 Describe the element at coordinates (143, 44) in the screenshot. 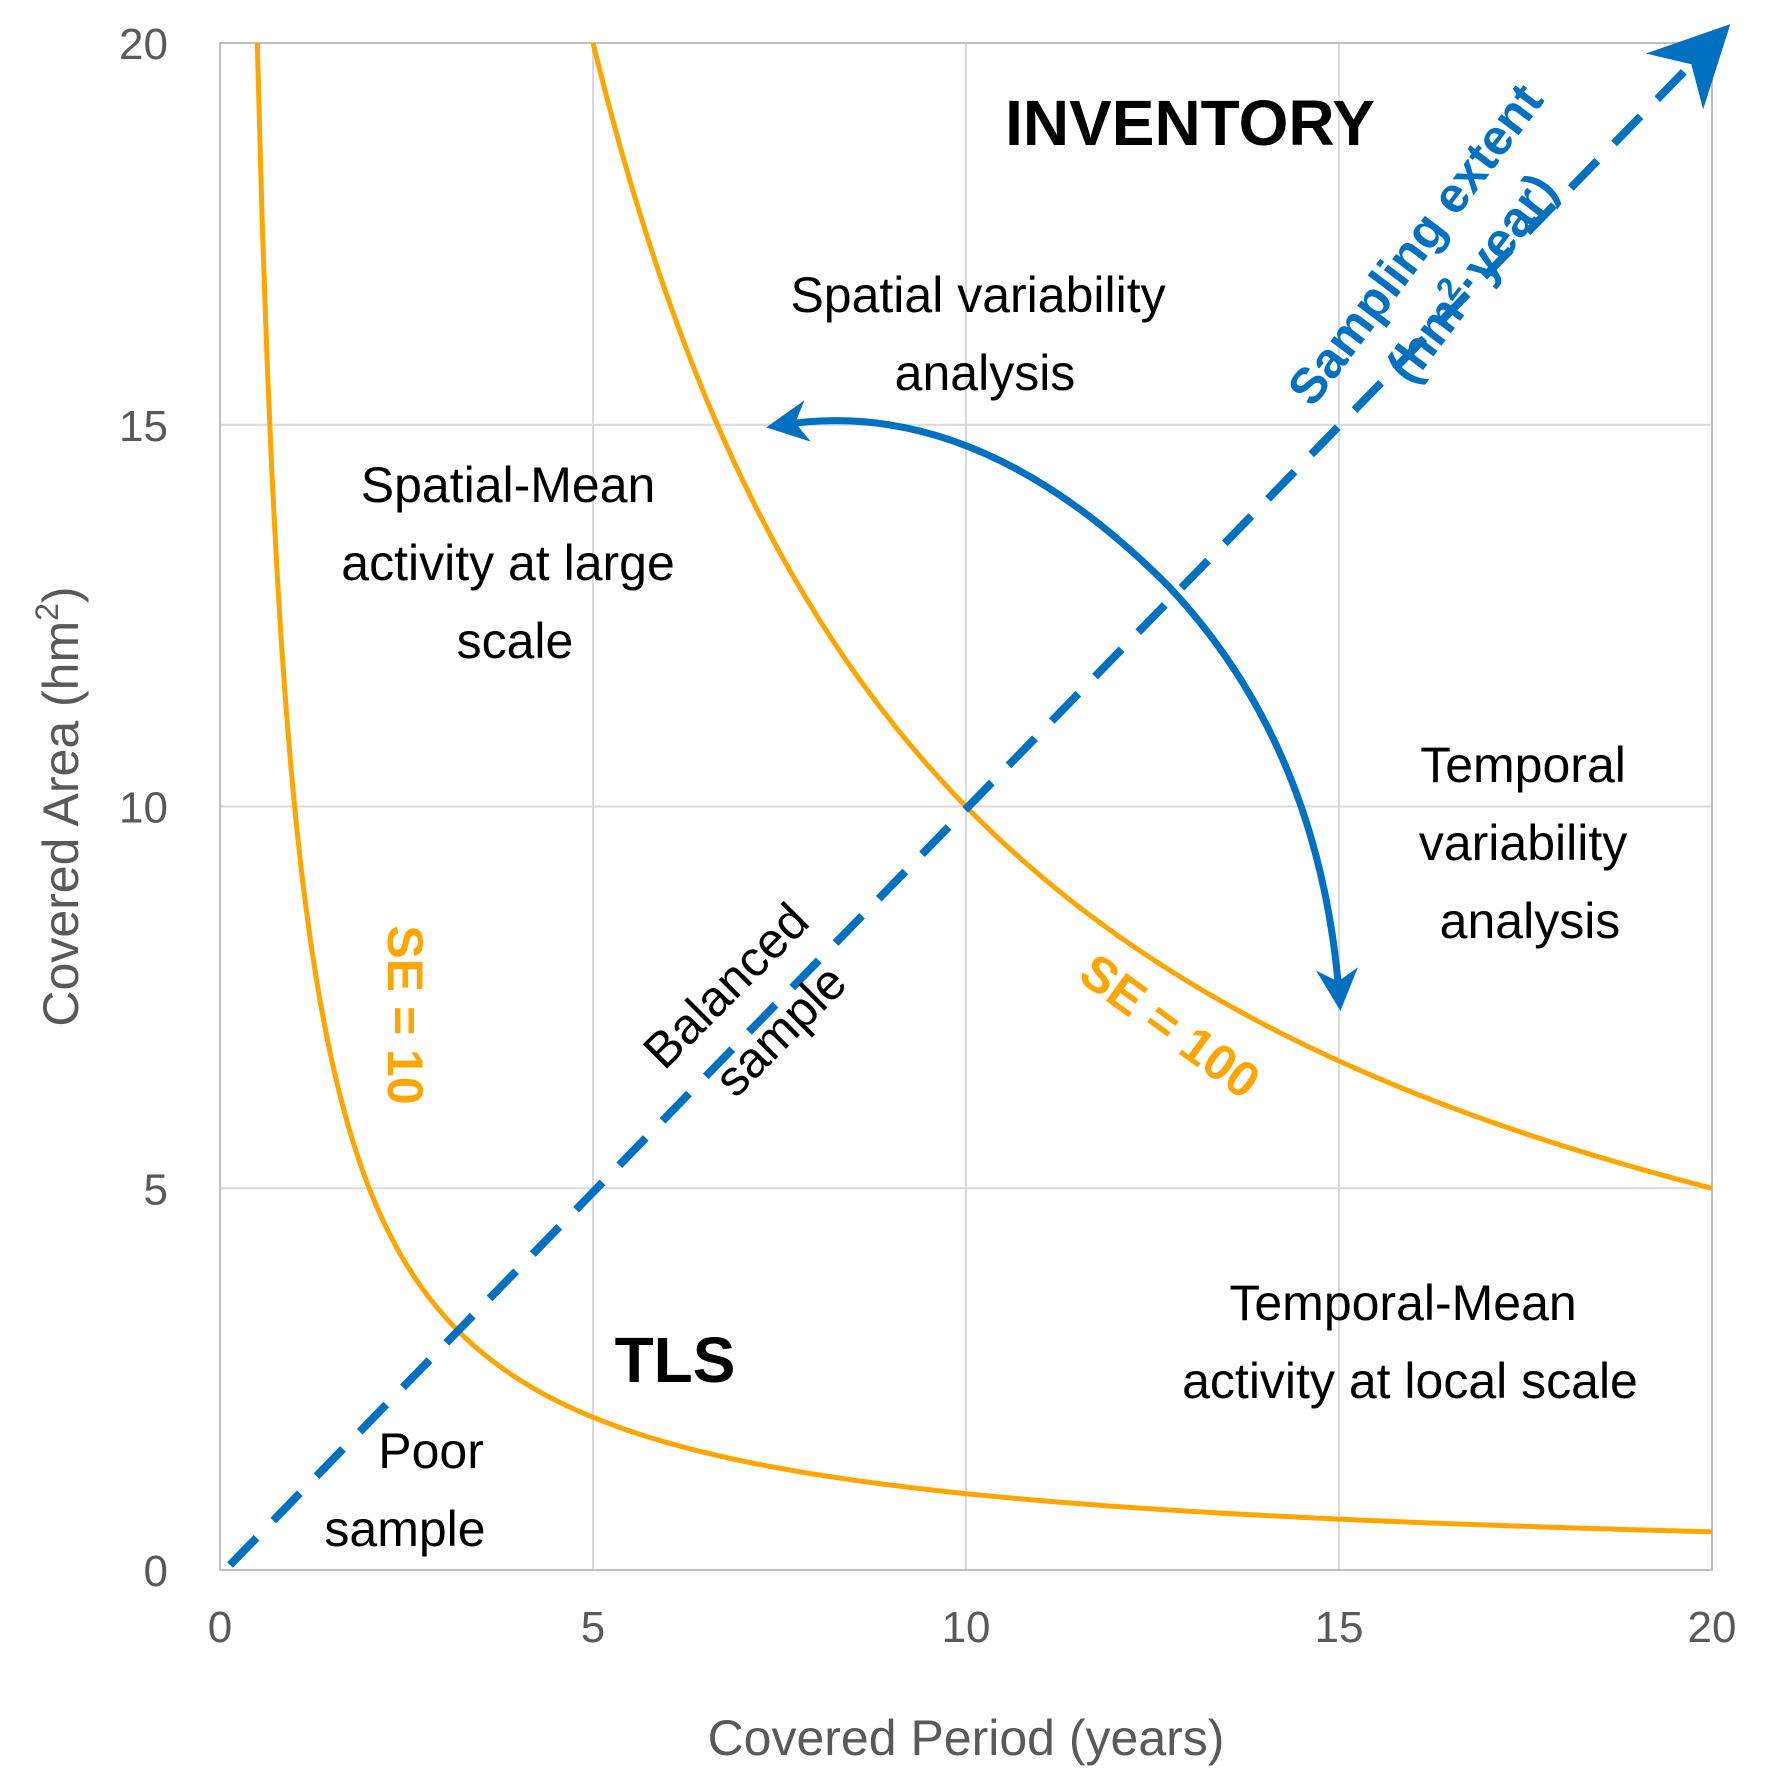

I see `y-tick-label: 20` at that location.